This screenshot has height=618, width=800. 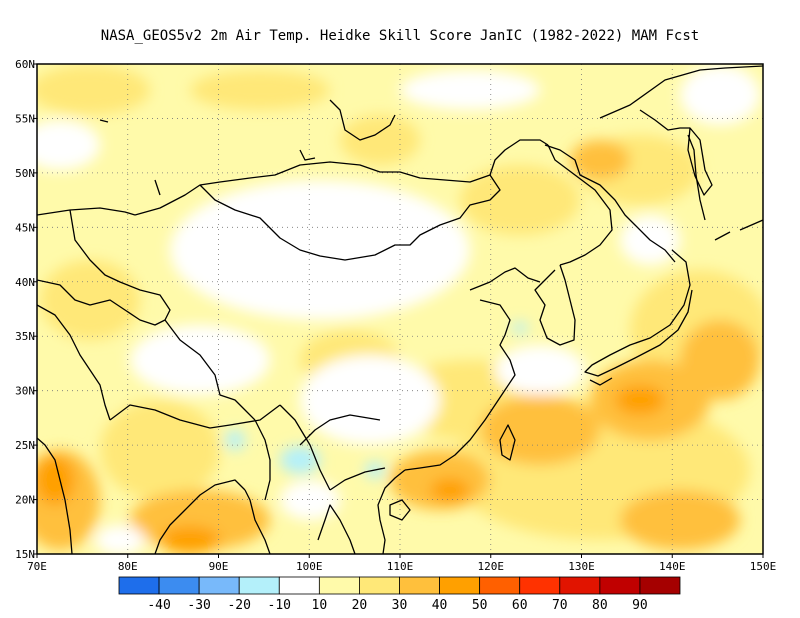 I want to click on lon-tick-label: 120E, so click(x=491, y=566).